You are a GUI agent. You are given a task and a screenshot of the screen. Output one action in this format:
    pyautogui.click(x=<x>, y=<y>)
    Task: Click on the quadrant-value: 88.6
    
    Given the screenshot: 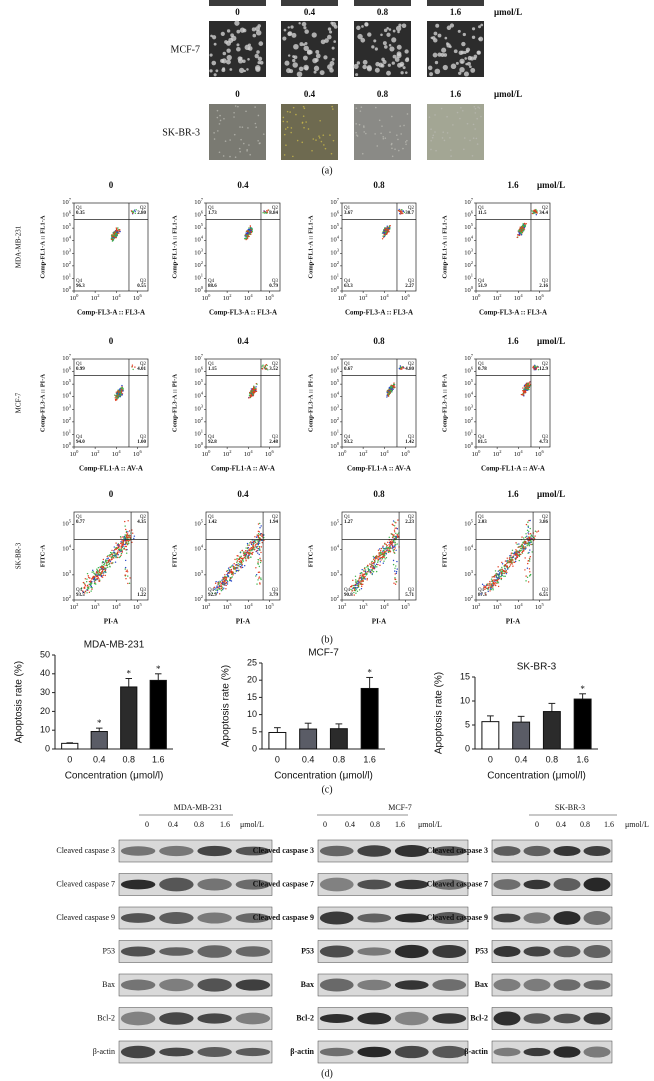 What is the action you would take?
    pyautogui.click(x=212, y=286)
    